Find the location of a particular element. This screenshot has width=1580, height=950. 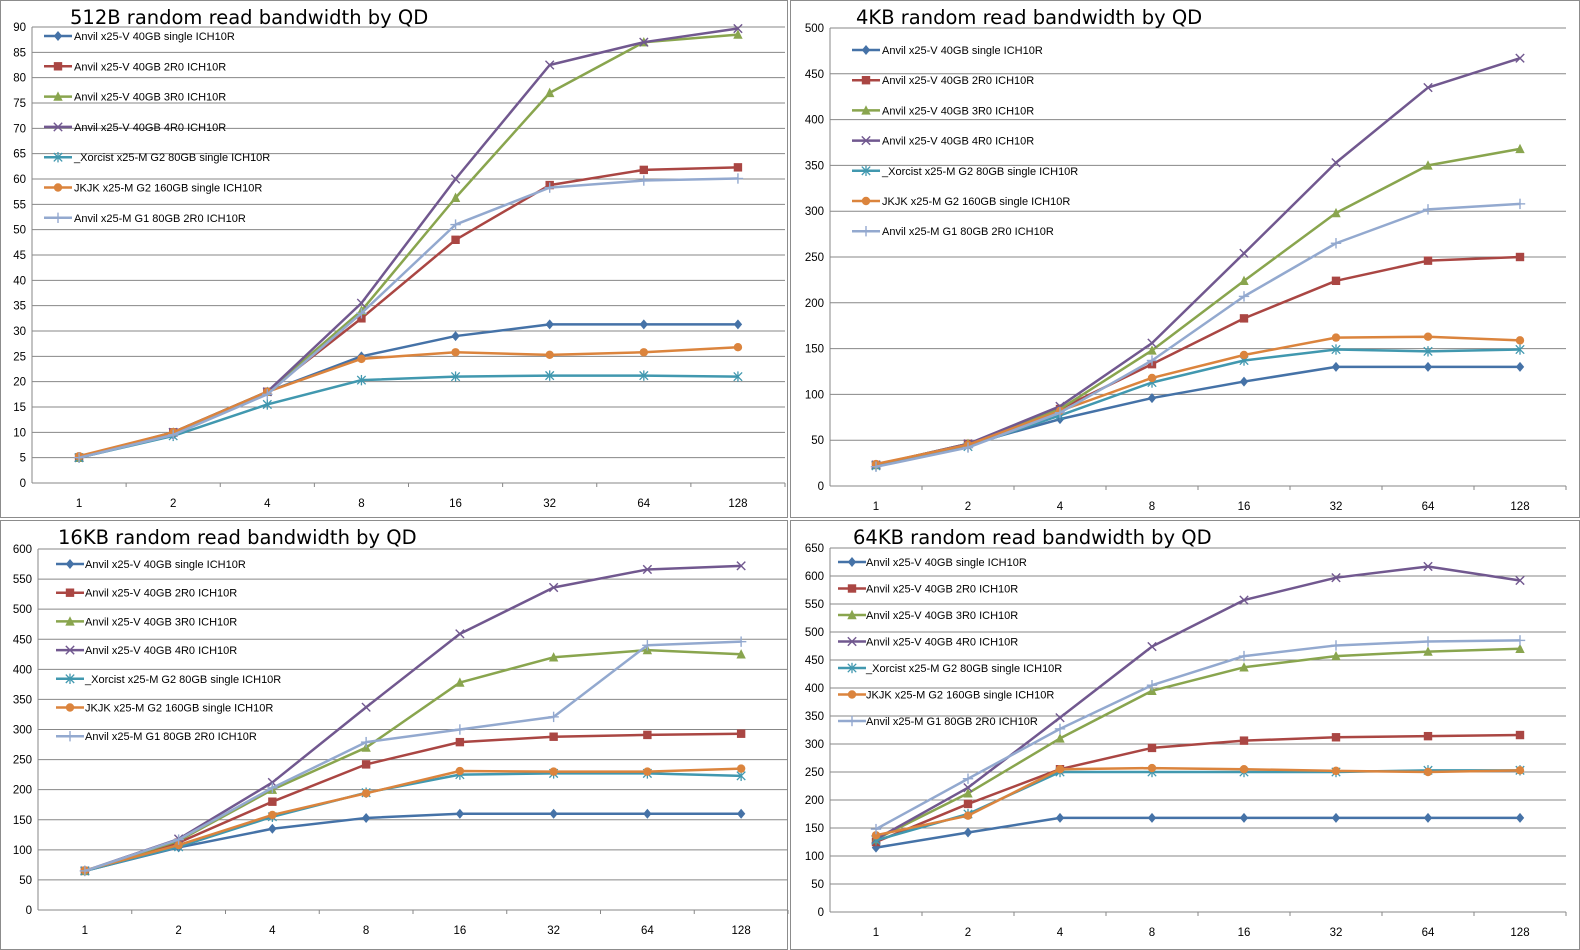

x-tick-label: 32 is located at coordinates (1336, 933).